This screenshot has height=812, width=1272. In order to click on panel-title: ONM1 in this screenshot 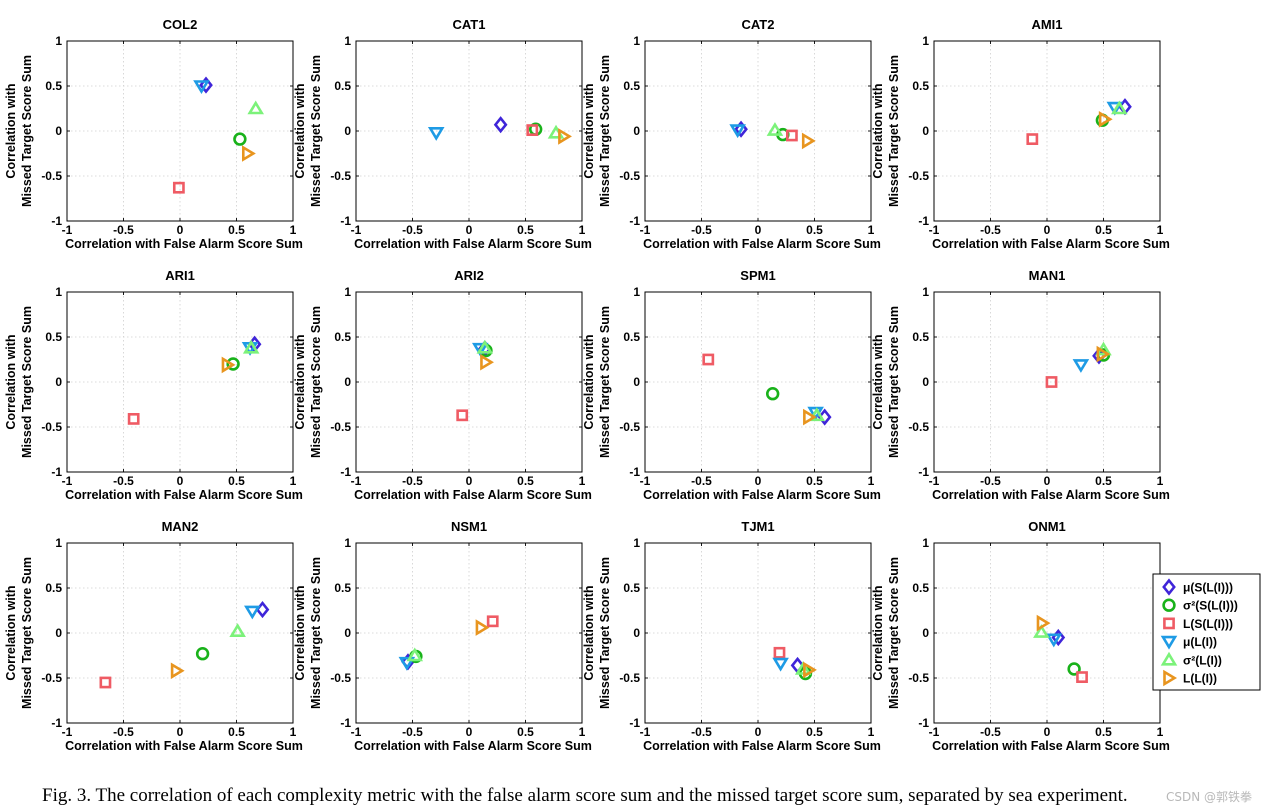, I will do `click(1047, 526)`.